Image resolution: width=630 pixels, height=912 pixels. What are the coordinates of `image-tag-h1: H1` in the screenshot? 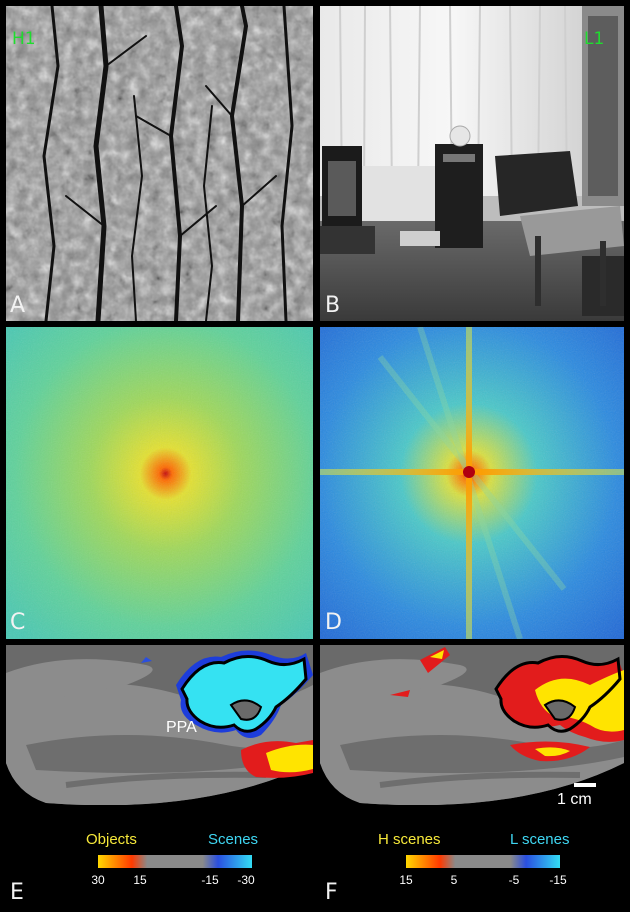 It's located at (24, 39).